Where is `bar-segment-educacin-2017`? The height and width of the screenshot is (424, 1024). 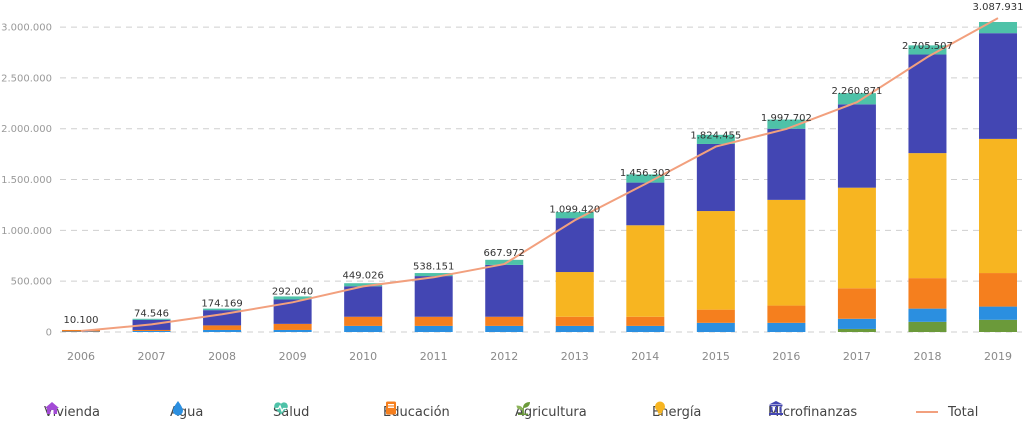
bar-segment-educacin-2017 is located at coordinates (856, 303).